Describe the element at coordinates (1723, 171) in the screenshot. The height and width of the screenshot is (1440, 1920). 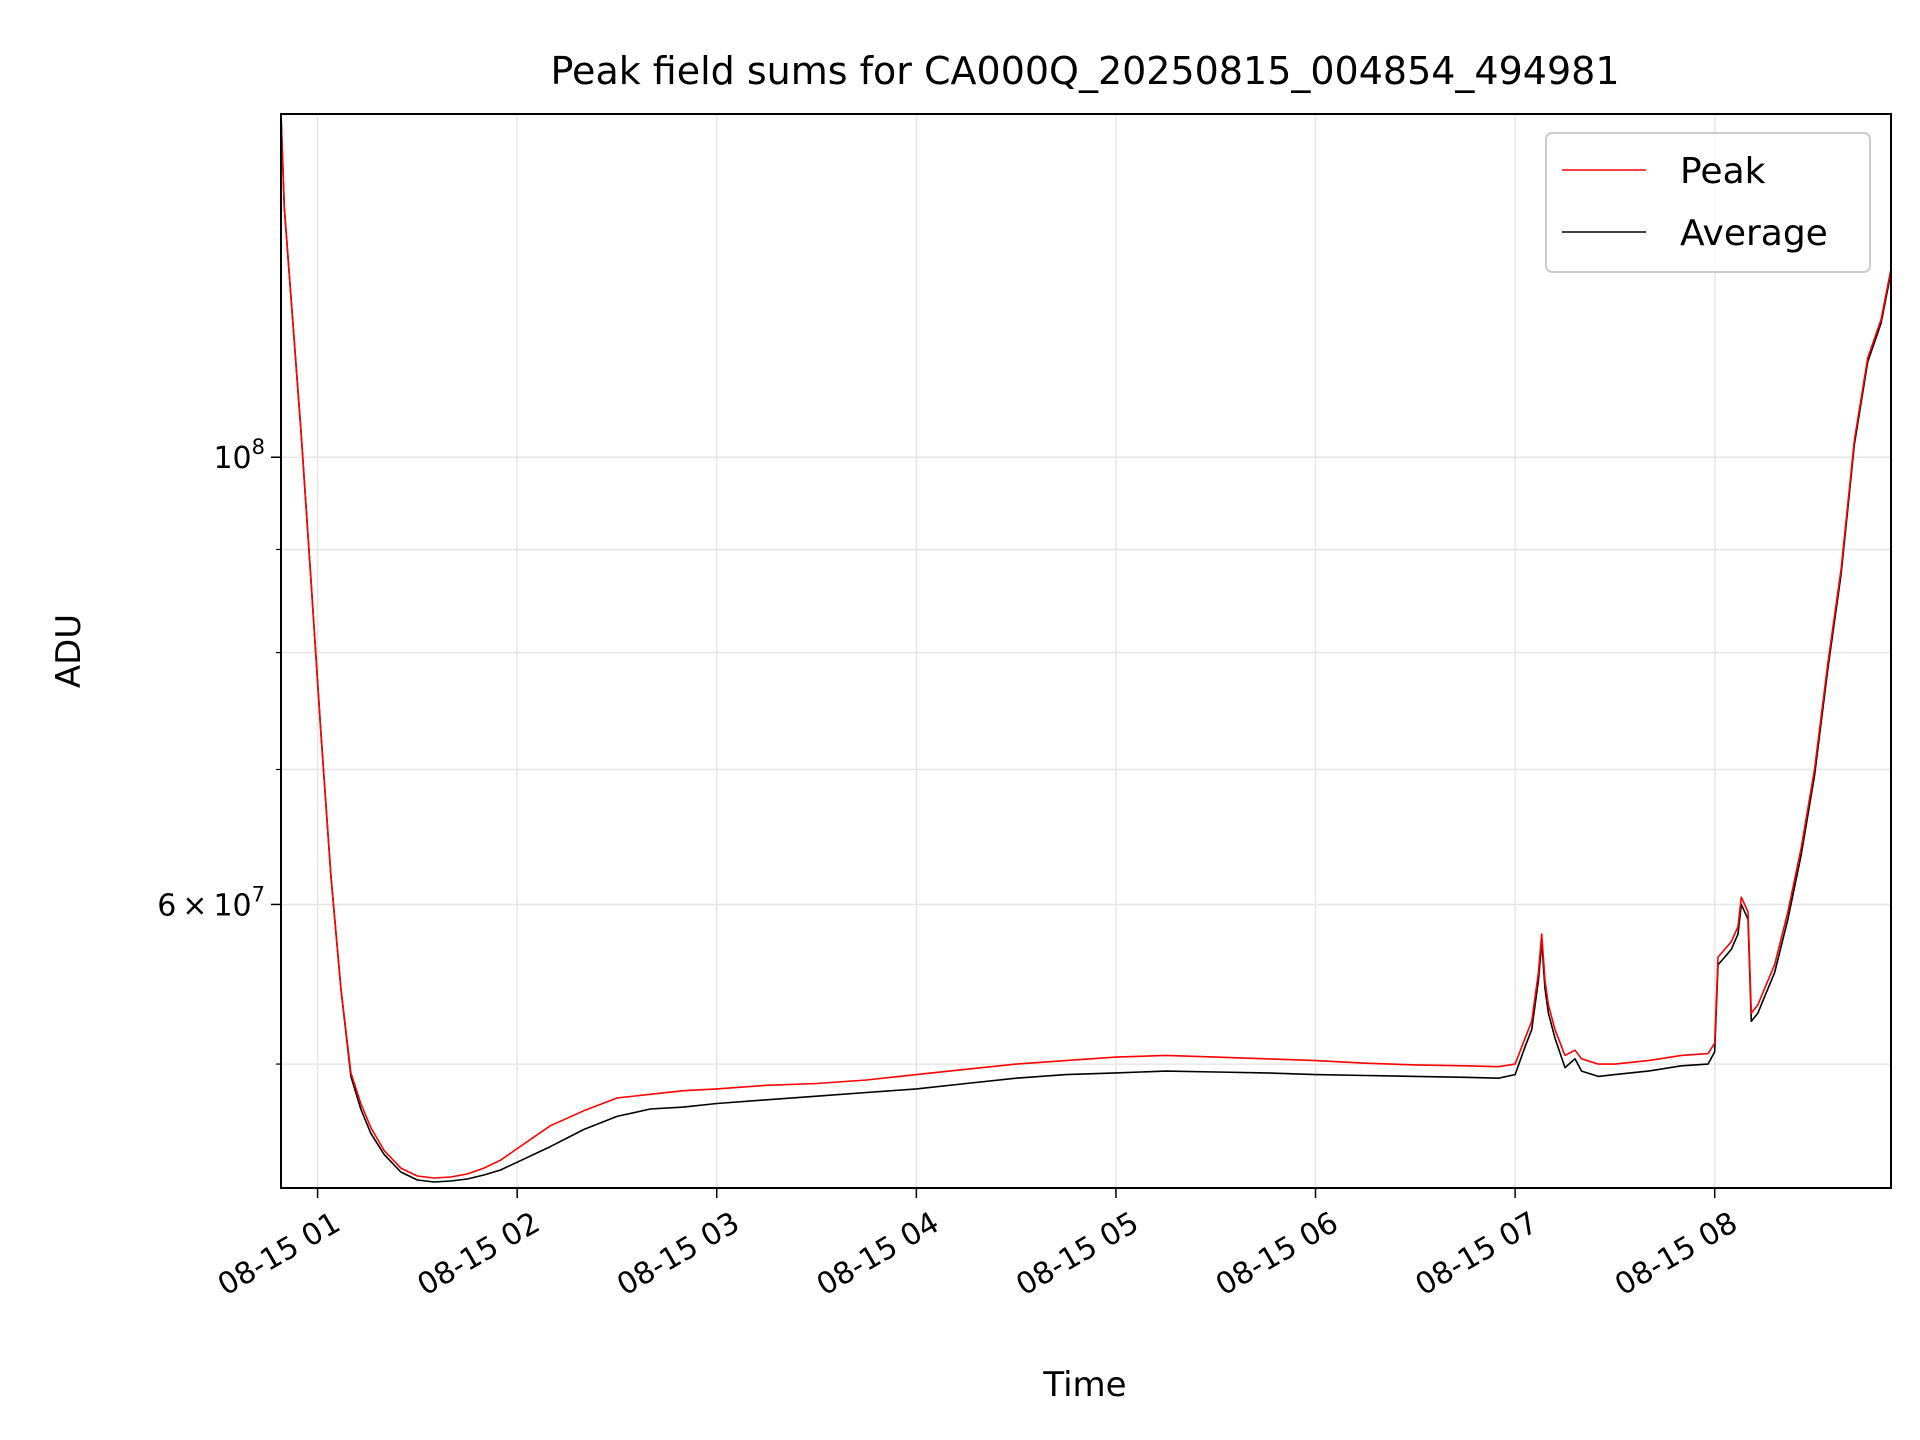
I see `legend-label-peak: Peak` at that location.